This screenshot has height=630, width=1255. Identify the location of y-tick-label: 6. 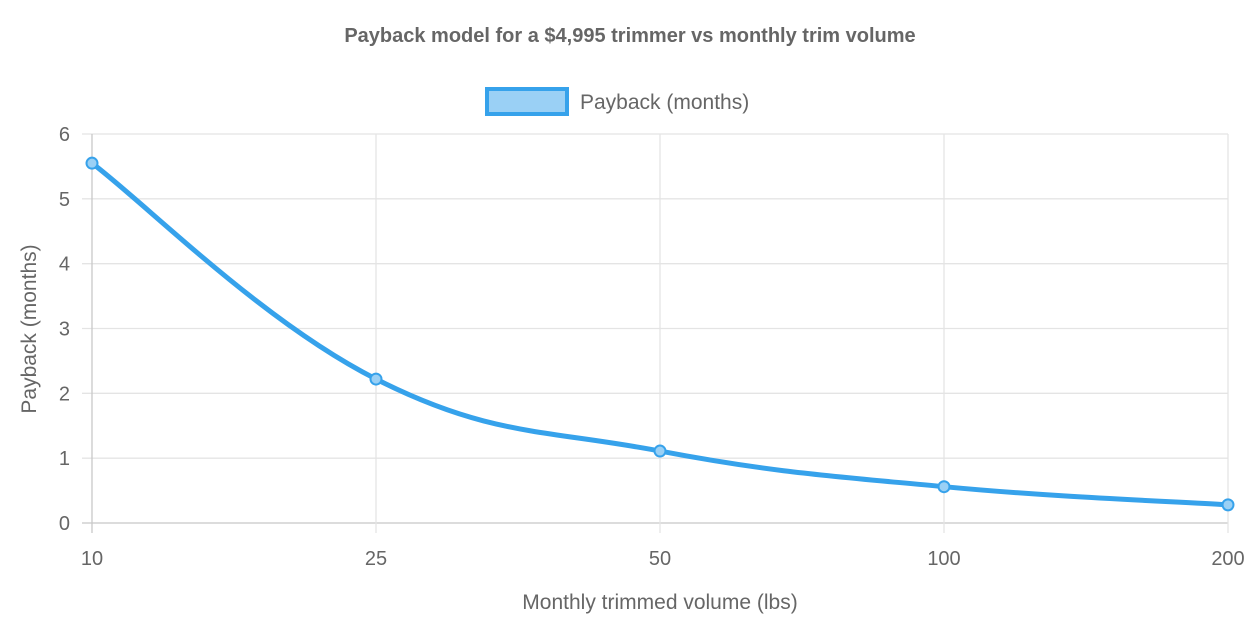
(64, 135).